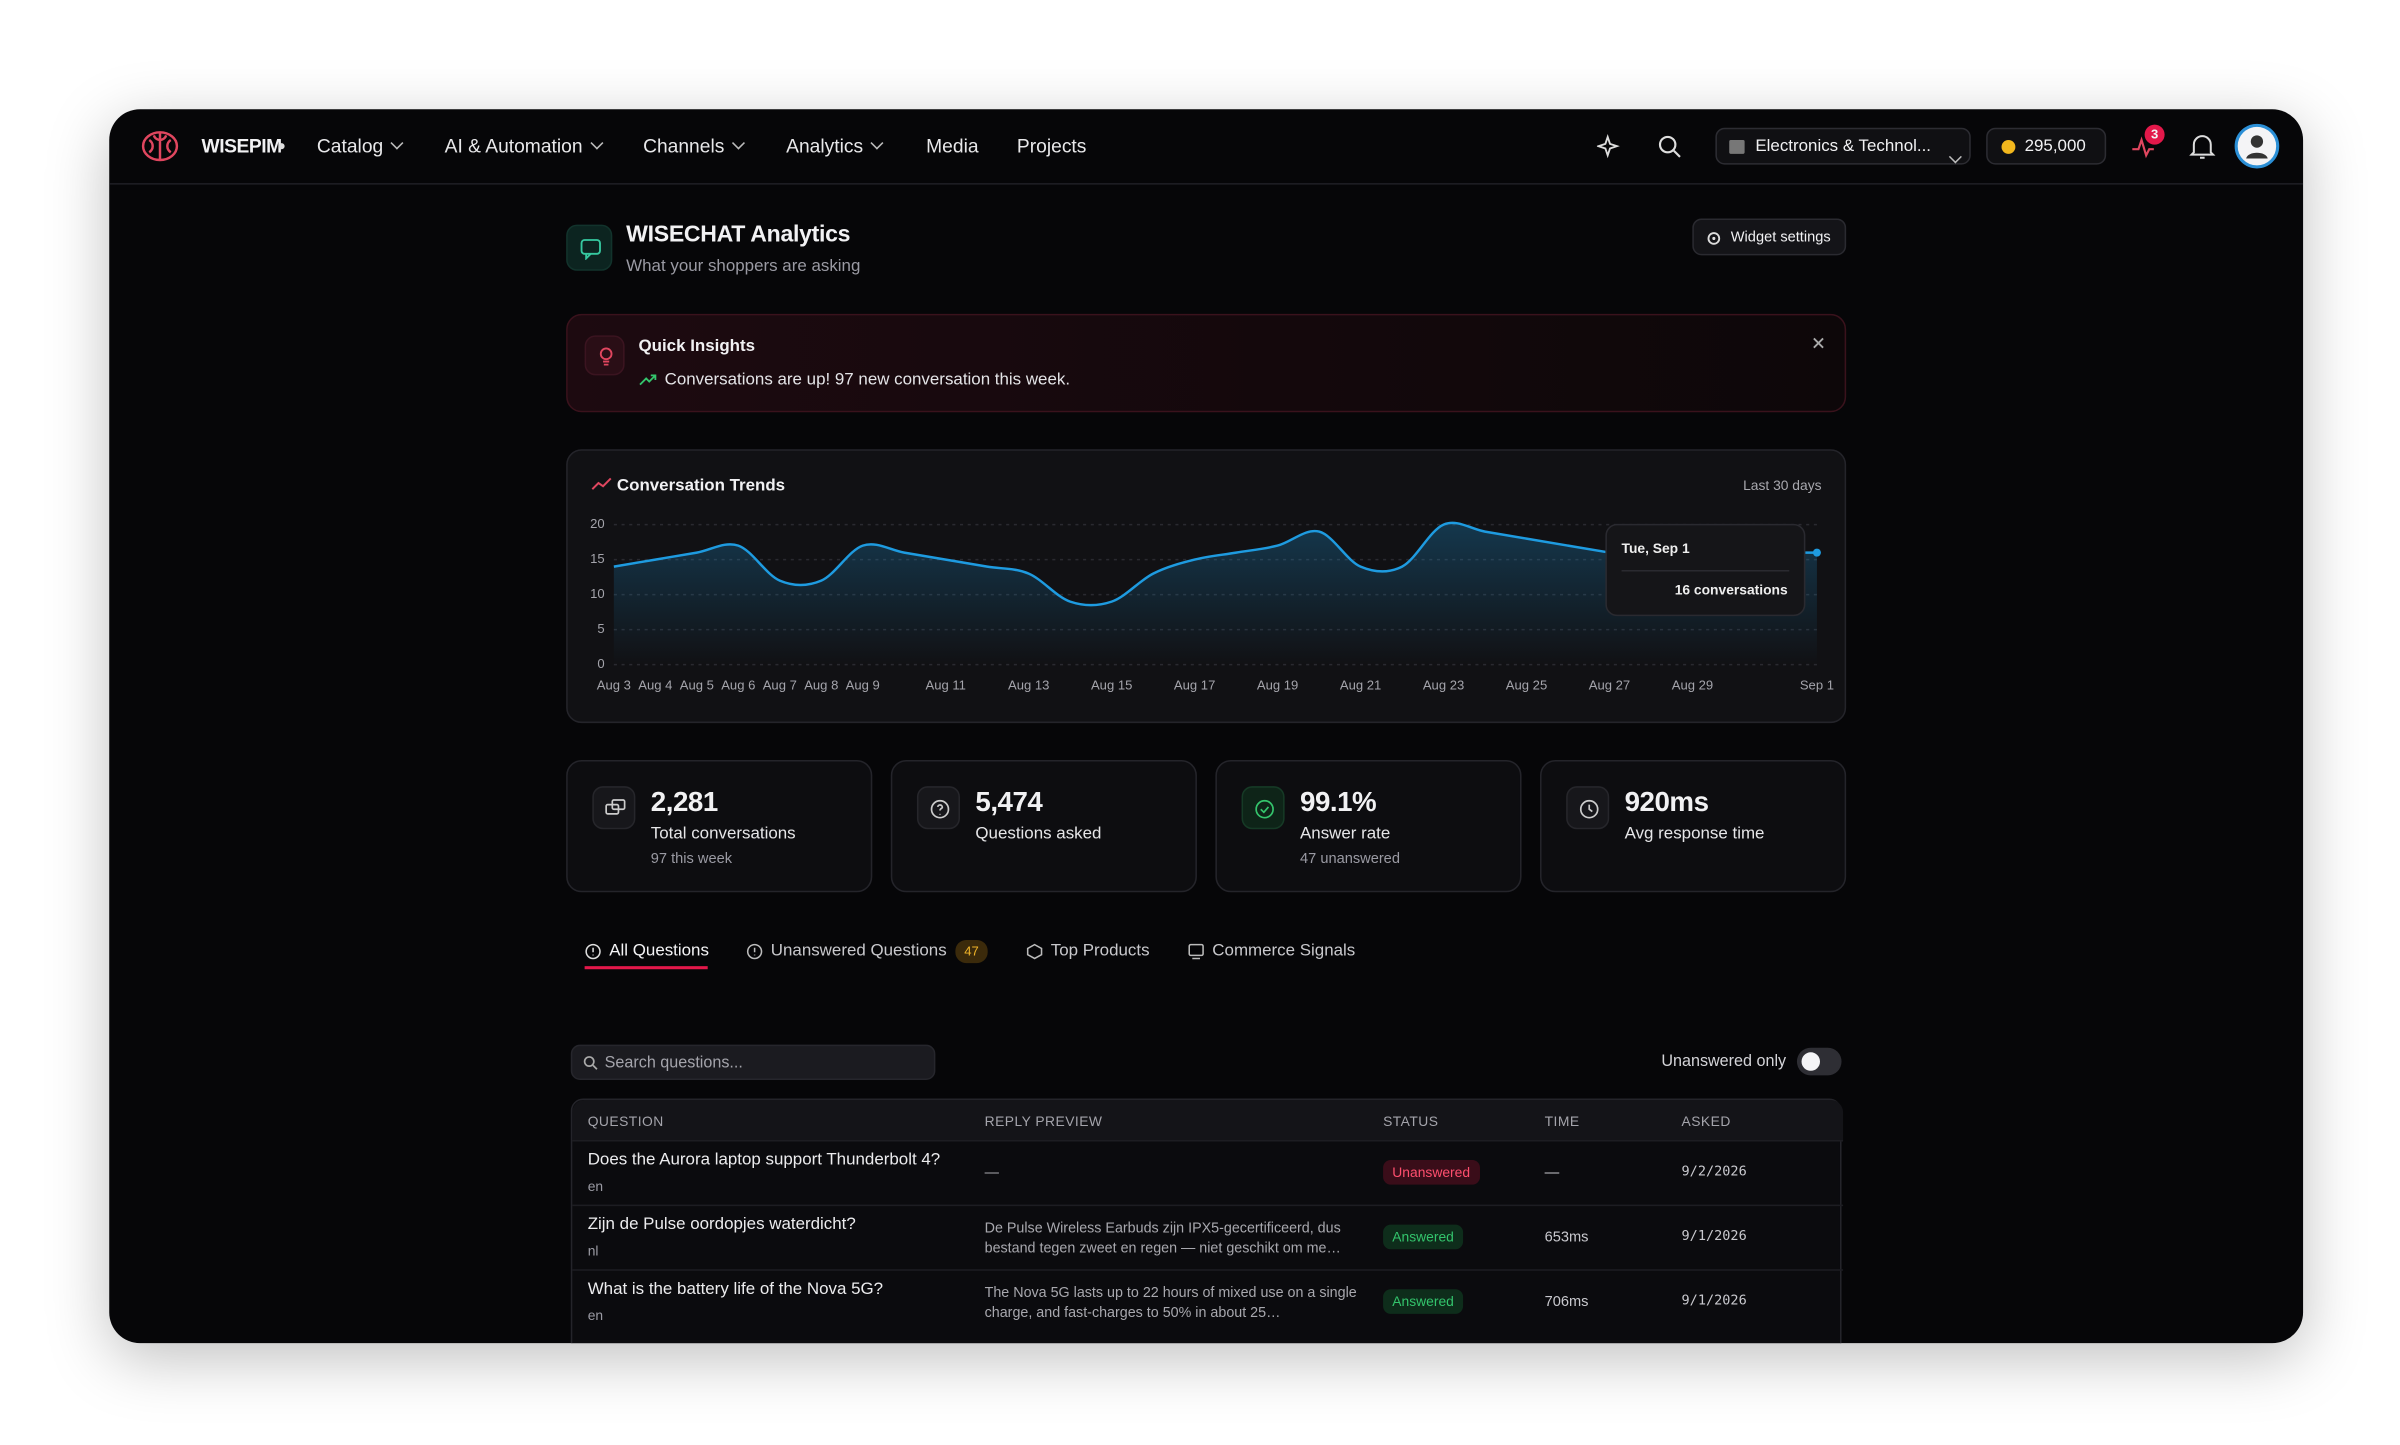 This screenshot has width=2400, height=1445. I want to click on x-tick-label: Aug 6, so click(738, 685).